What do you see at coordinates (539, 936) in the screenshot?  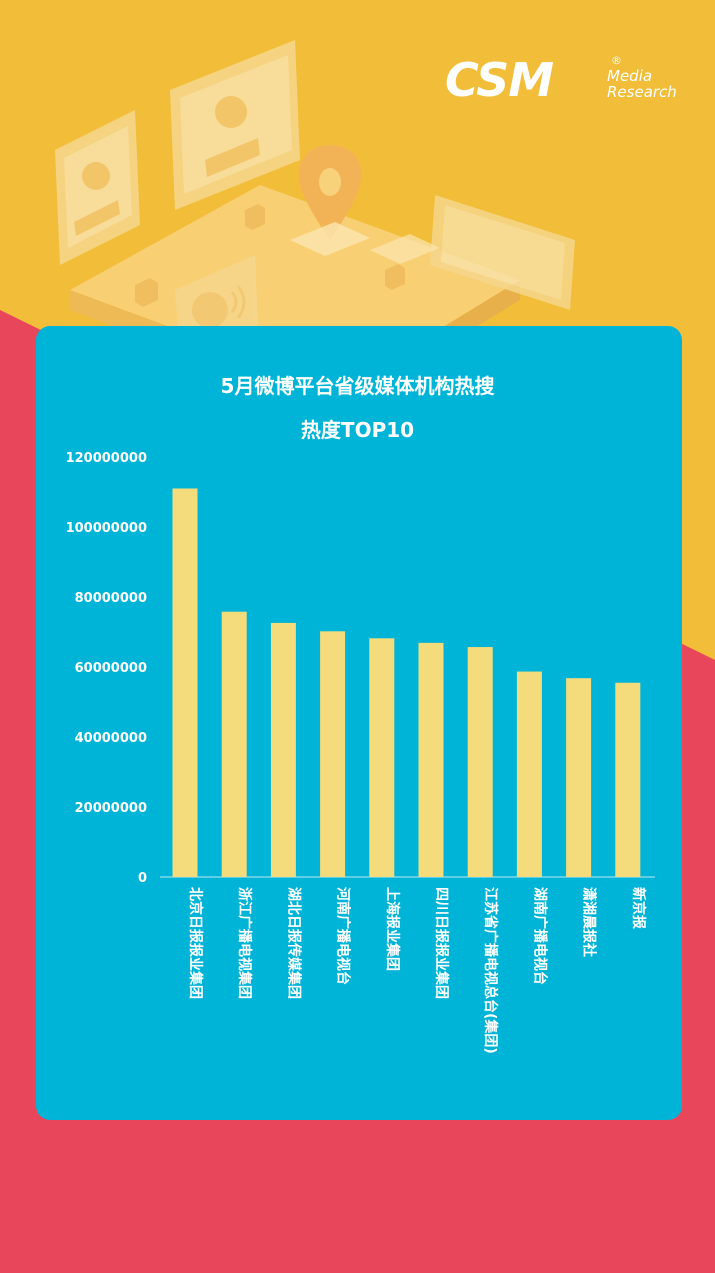 I see `x-tick-label: 湖南广播电视台` at bounding box center [539, 936].